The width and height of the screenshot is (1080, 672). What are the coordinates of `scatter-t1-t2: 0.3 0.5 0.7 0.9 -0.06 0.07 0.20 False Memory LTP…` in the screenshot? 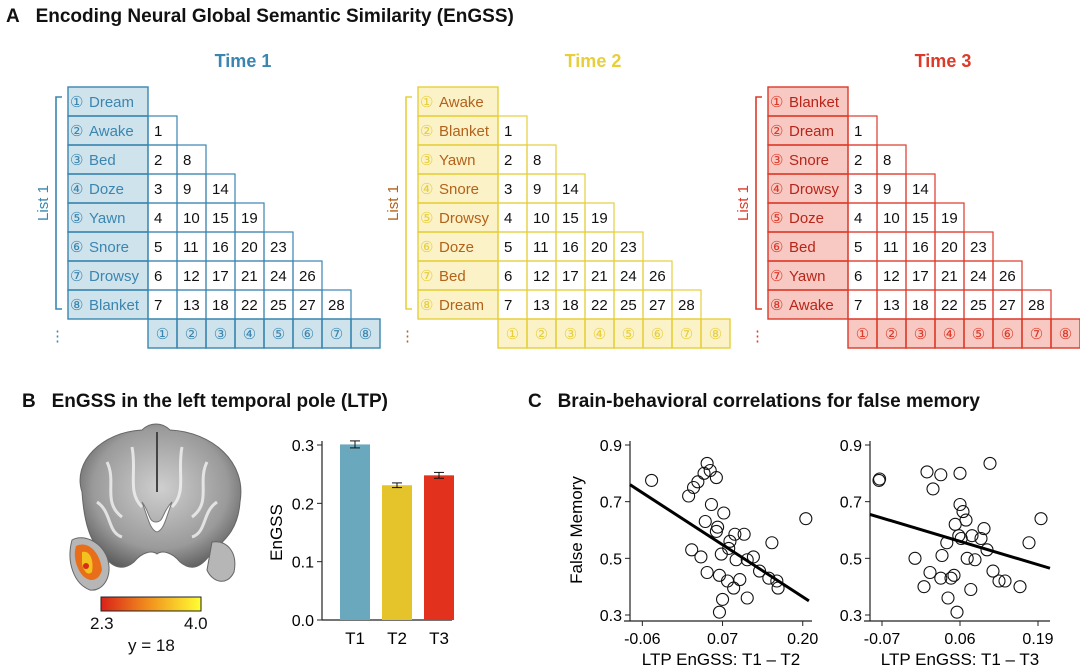 It's located at (692, 553).